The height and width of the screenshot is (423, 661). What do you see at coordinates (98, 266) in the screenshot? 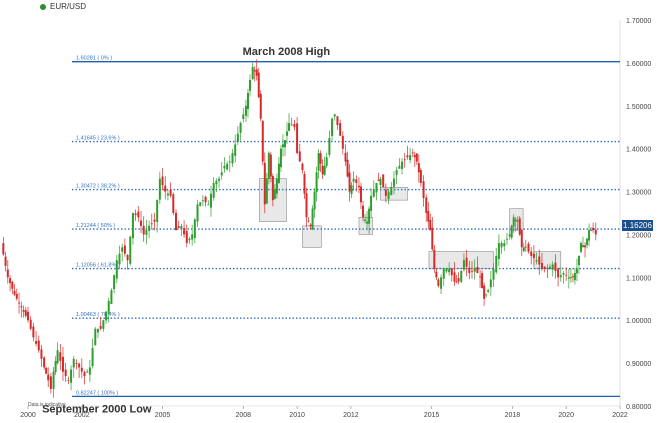
I see `fib-level-label: 1.12056 ( 61.8% )` at bounding box center [98, 266].